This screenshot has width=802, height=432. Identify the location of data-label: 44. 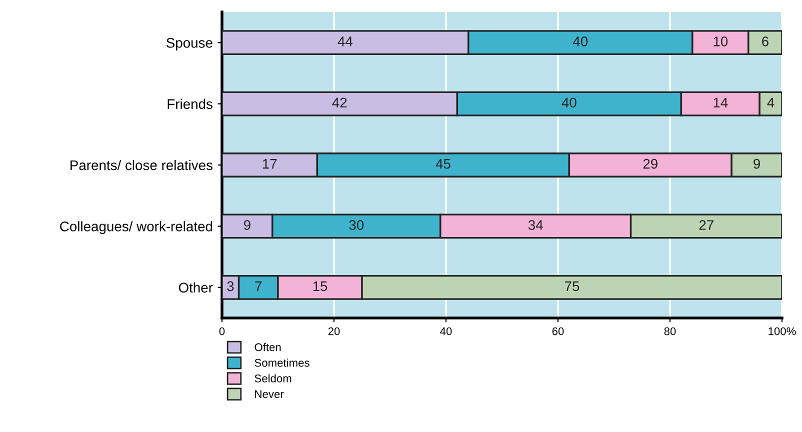
(345, 41).